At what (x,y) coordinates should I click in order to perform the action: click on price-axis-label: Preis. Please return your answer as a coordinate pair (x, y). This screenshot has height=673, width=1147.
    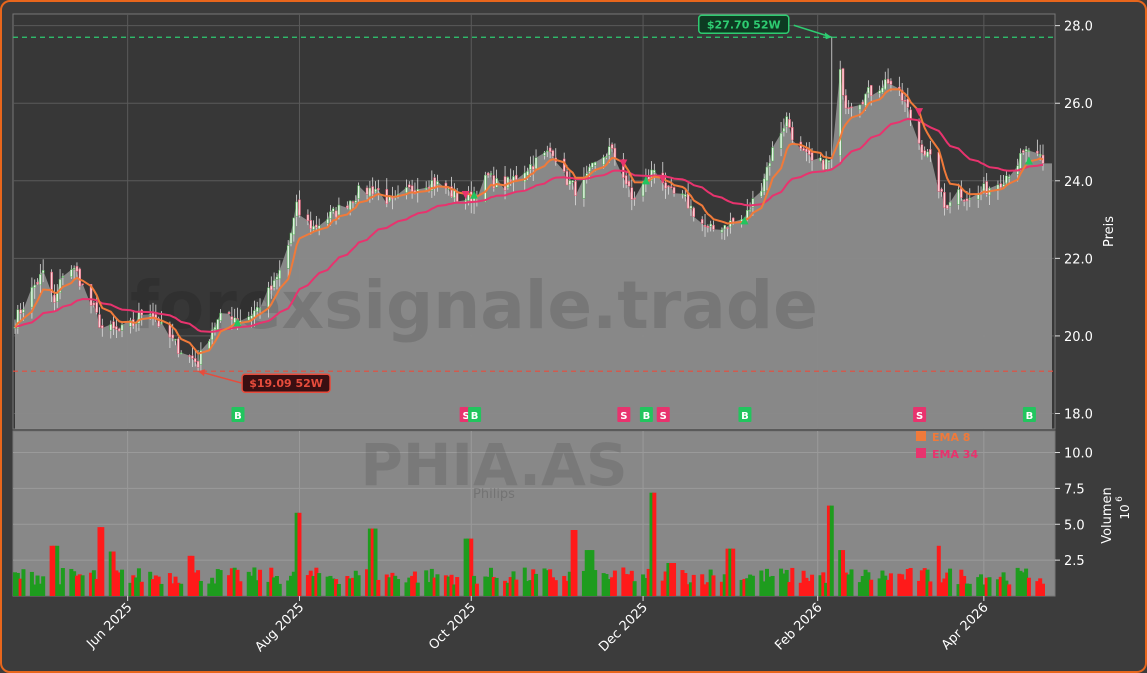
    Looking at the image, I should click on (1109, 231).